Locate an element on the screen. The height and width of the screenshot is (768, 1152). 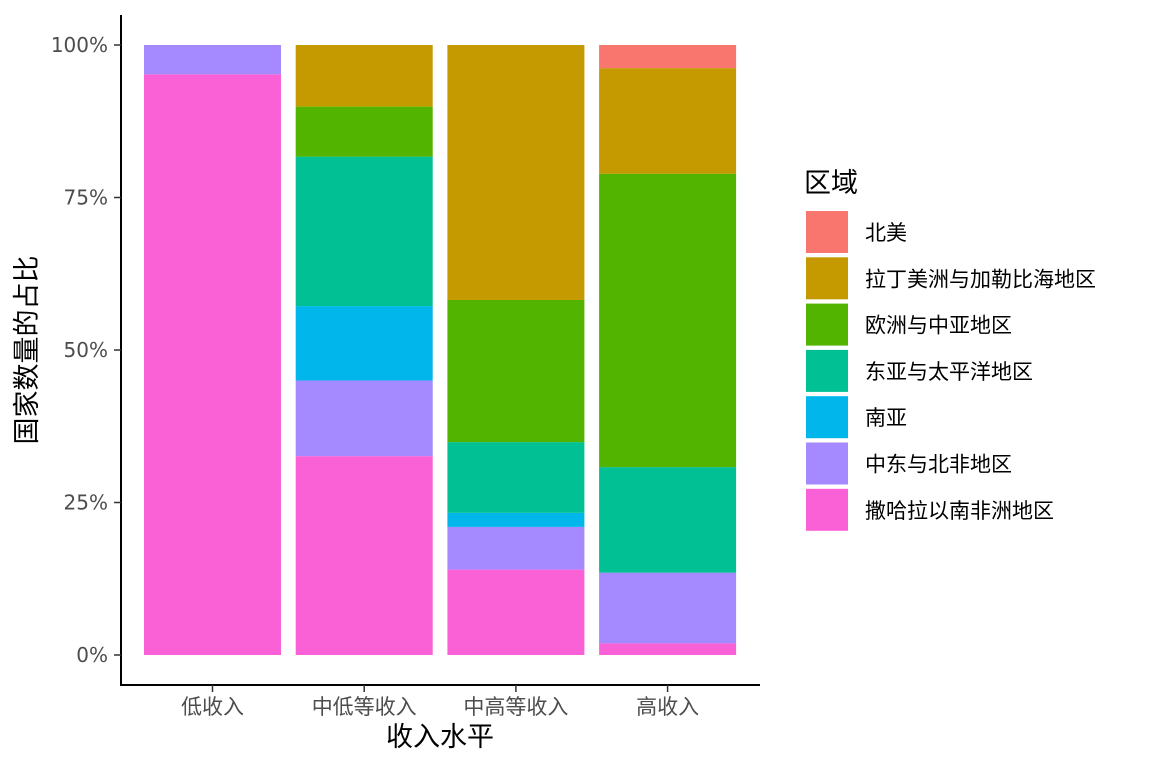
x-tick-label: 低收入 is located at coordinates (212, 707).